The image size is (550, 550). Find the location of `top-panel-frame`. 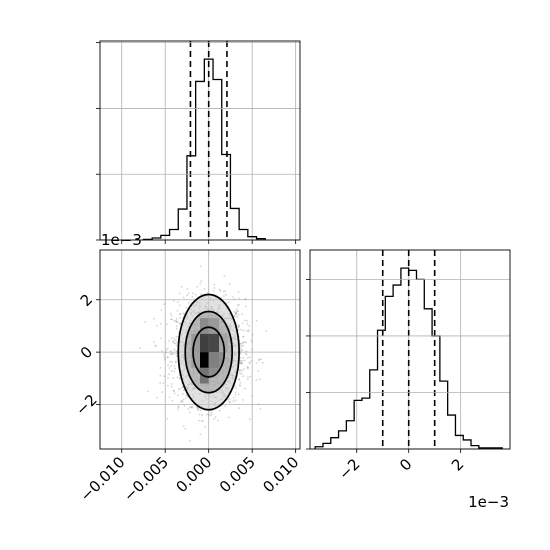

top-panel-frame is located at coordinates (200, 140).